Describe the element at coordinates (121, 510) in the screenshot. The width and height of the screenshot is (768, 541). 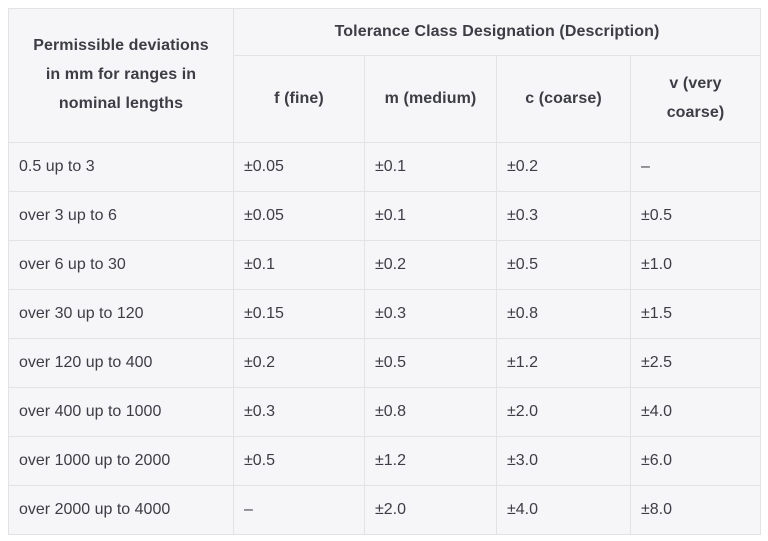
I see `range-cell: over 2000 up to 4000` at that location.